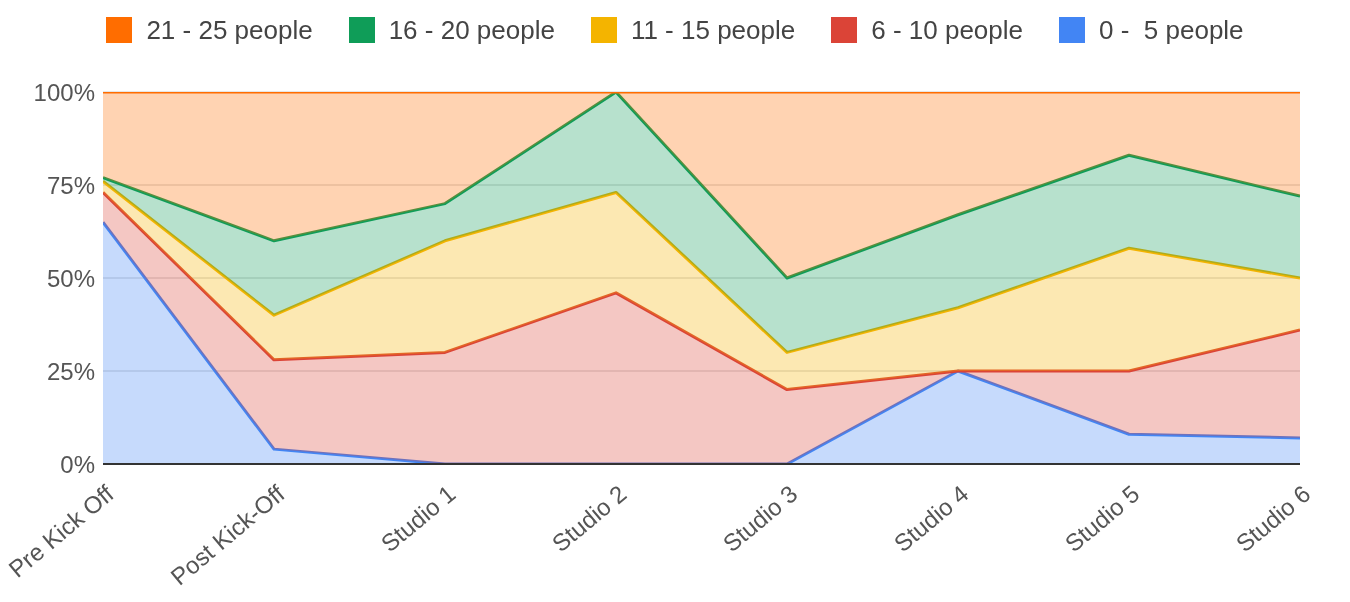 The image size is (1350, 602). Describe the element at coordinates (70, 185) in the screenshot. I see `y-tick-label: 75%` at that location.